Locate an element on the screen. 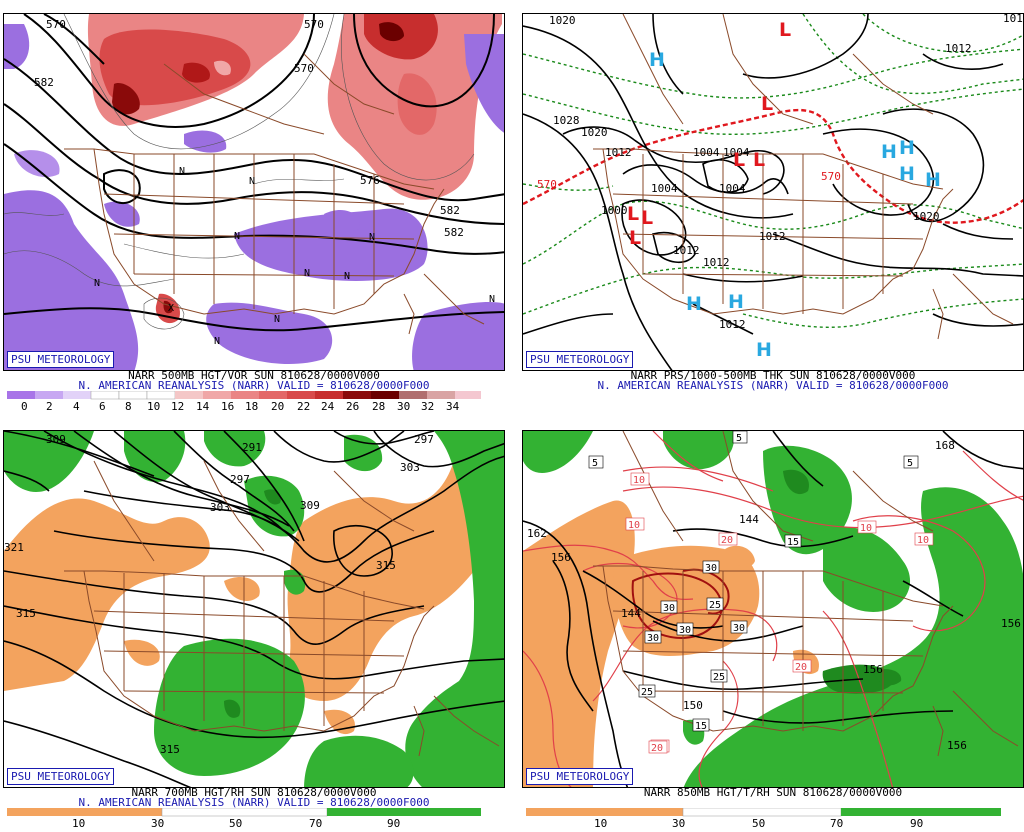 This screenshot has height=832, width=1024. panel-title: NARR 700MB HGT/RH SUN 810628/0000V000 is located at coordinates (254, 792).